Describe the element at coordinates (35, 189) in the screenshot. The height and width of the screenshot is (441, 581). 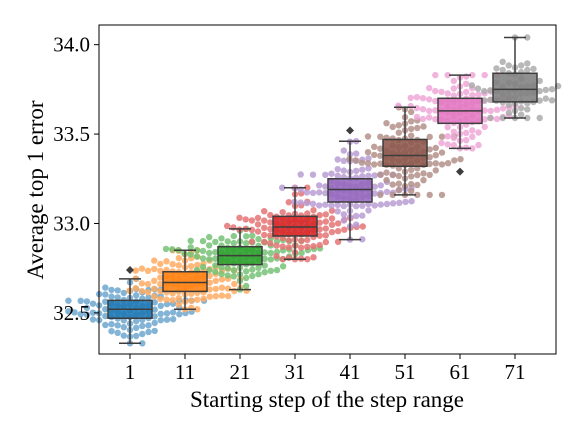
I see `y-axis-label: Average top 1 error` at that location.